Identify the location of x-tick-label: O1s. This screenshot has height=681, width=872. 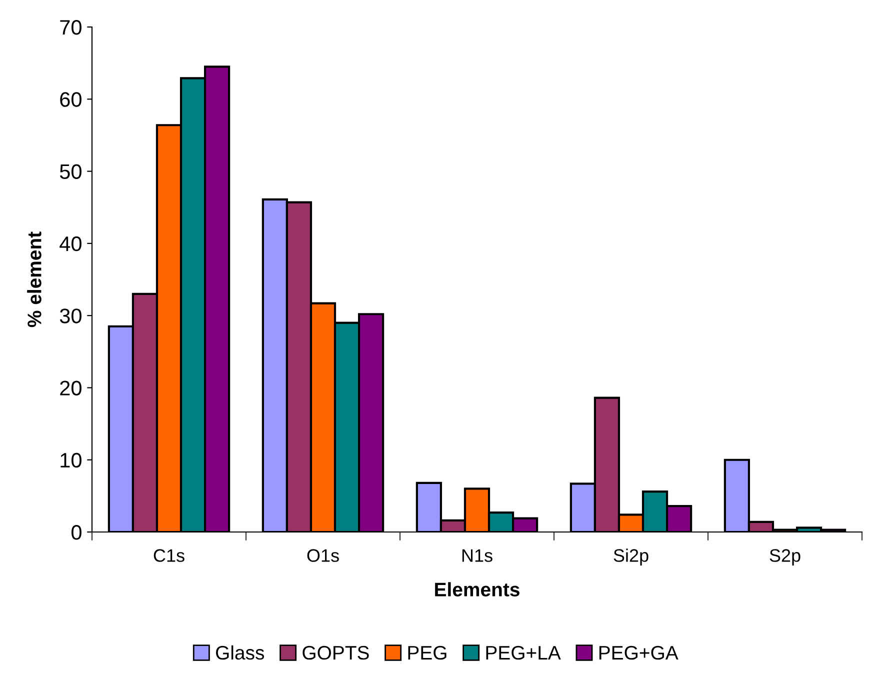
(323, 555).